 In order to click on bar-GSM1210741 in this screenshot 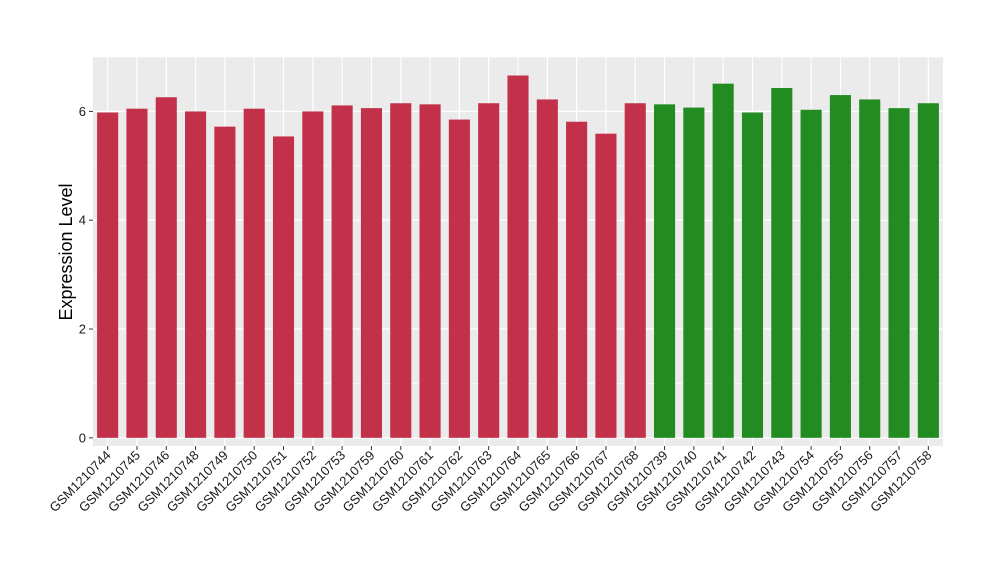, I will do `click(723, 260)`.